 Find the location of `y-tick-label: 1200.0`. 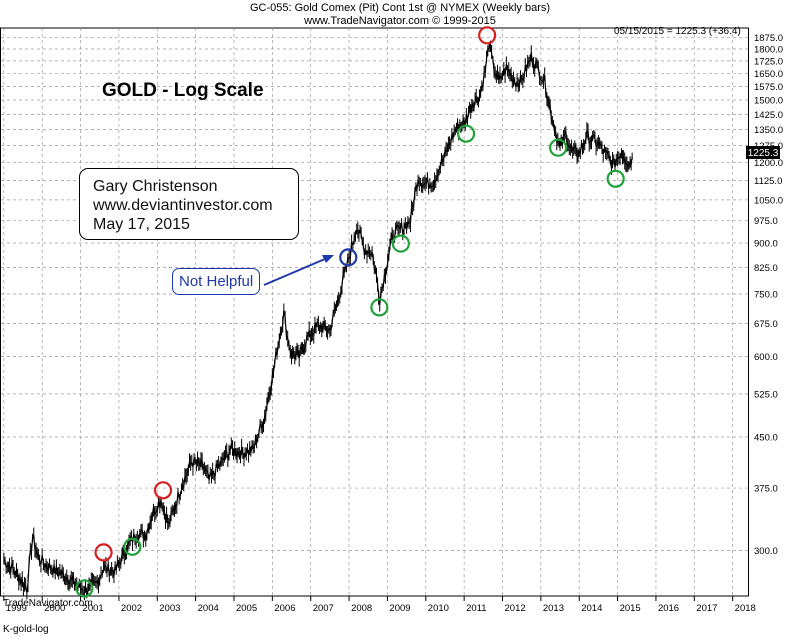

y-tick-label: 1200.0 is located at coordinates (768, 163).